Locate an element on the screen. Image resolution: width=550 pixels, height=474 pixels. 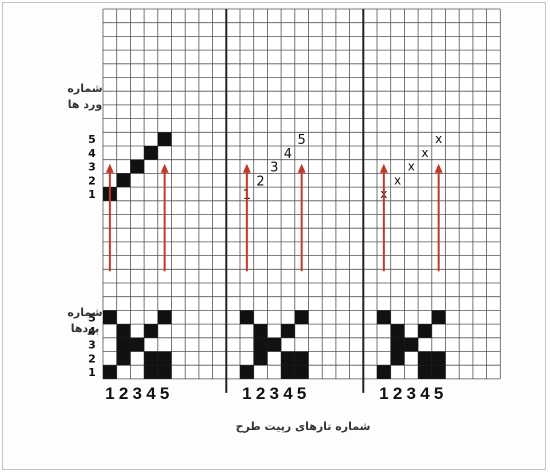
pick-order-digit: 4 is located at coordinates (288, 154).